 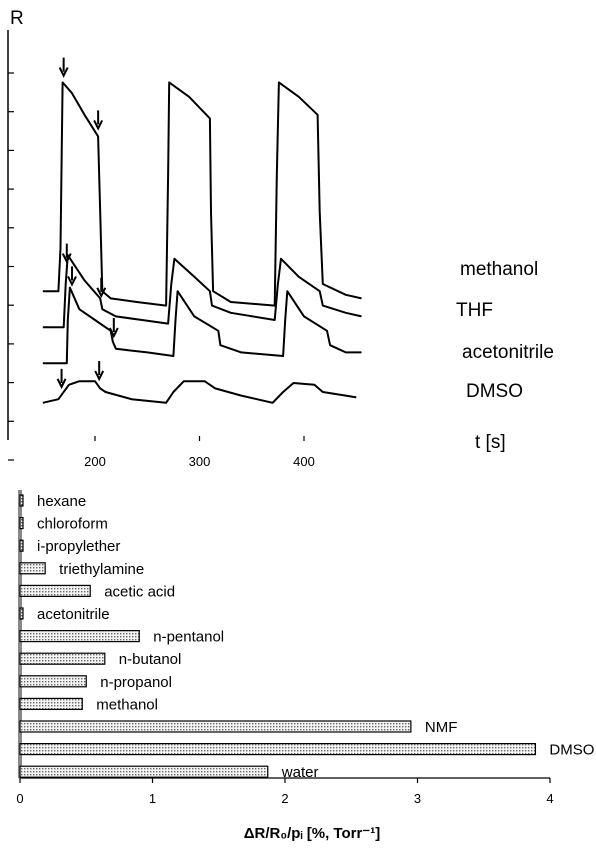 I want to click on bar-n-pentanol, so click(x=79, y=636).